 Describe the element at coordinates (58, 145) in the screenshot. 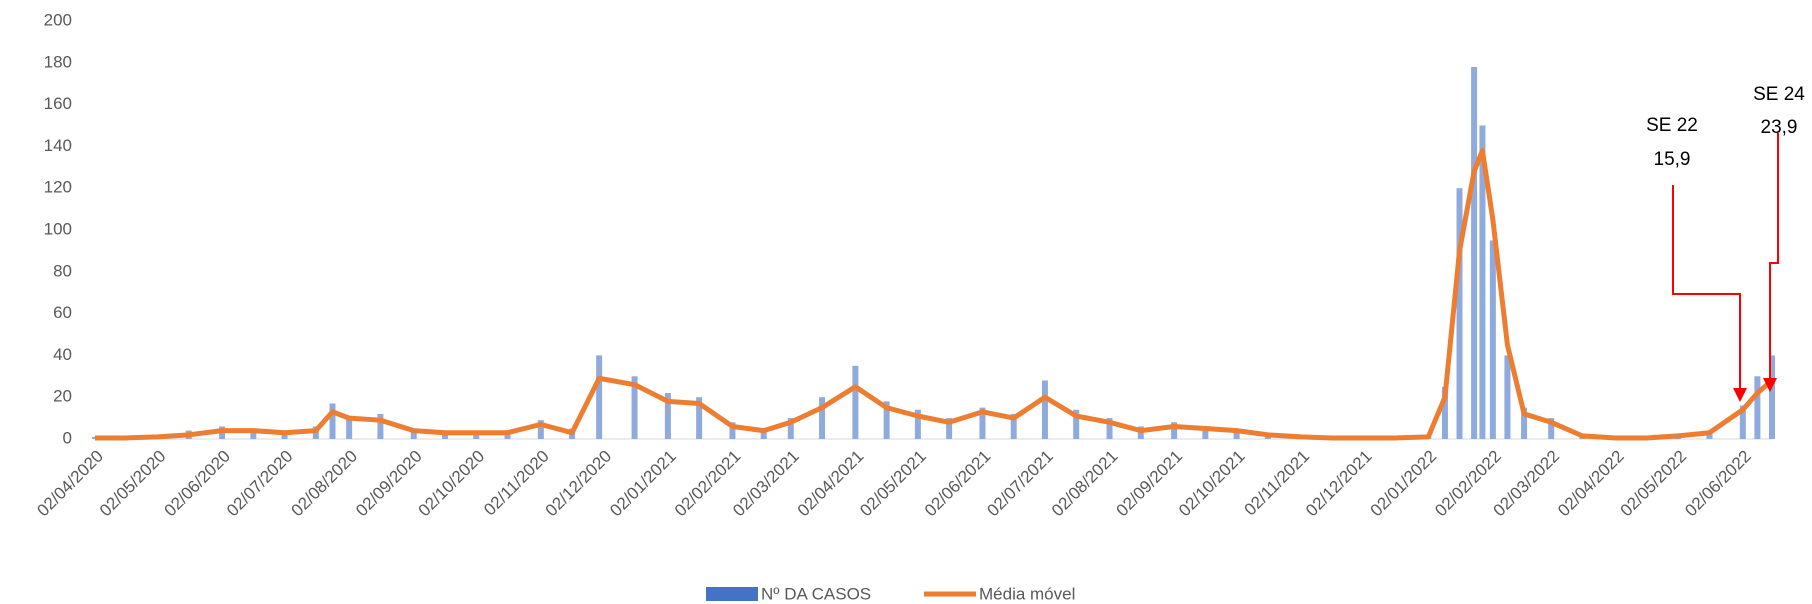

I see `y-tick-label: 140` at that location.